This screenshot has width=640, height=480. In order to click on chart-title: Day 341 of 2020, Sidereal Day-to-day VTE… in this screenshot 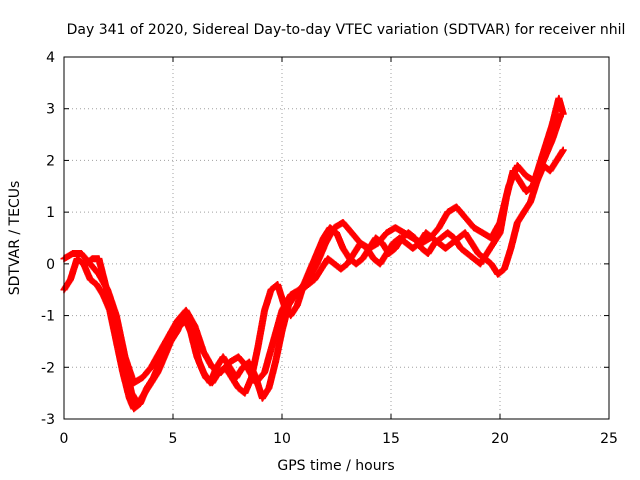, I will do `click(346, 30)`.